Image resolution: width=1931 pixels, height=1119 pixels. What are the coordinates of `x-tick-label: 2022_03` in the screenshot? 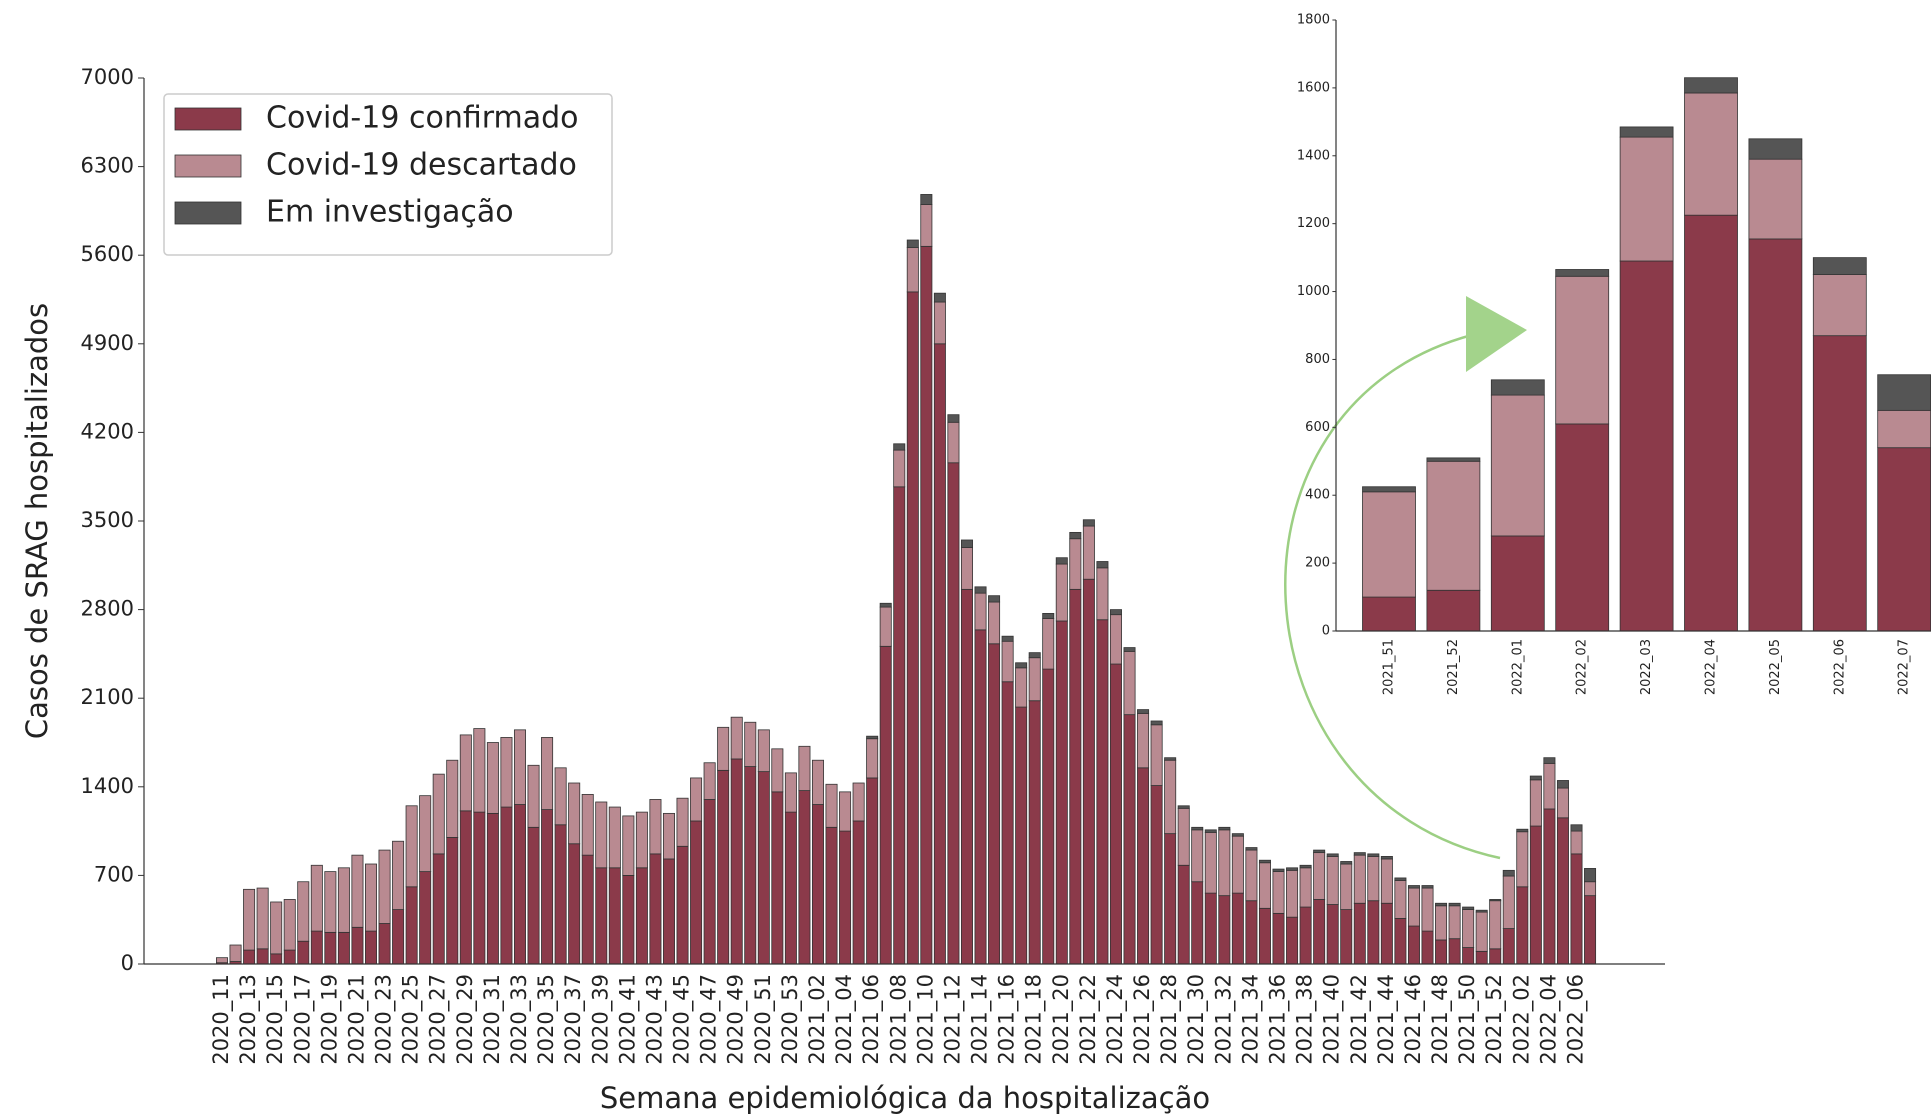 It's located at (1646, 667).